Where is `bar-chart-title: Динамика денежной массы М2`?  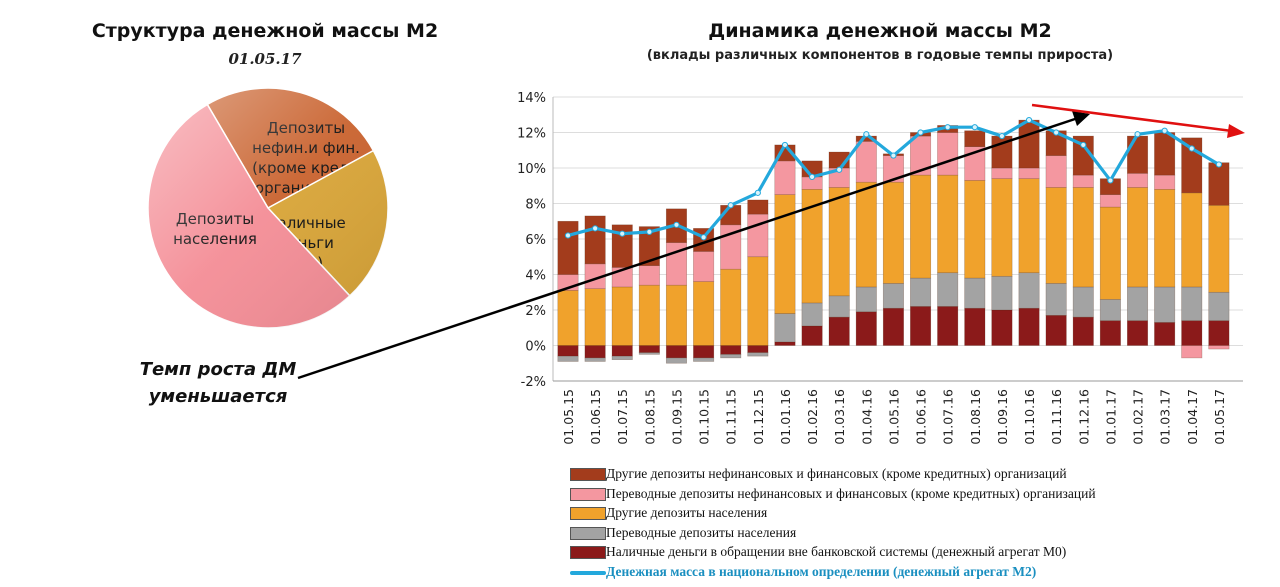
bar-chart-title: Динамика денежной массы М2 is located at coordinates (880, 31).